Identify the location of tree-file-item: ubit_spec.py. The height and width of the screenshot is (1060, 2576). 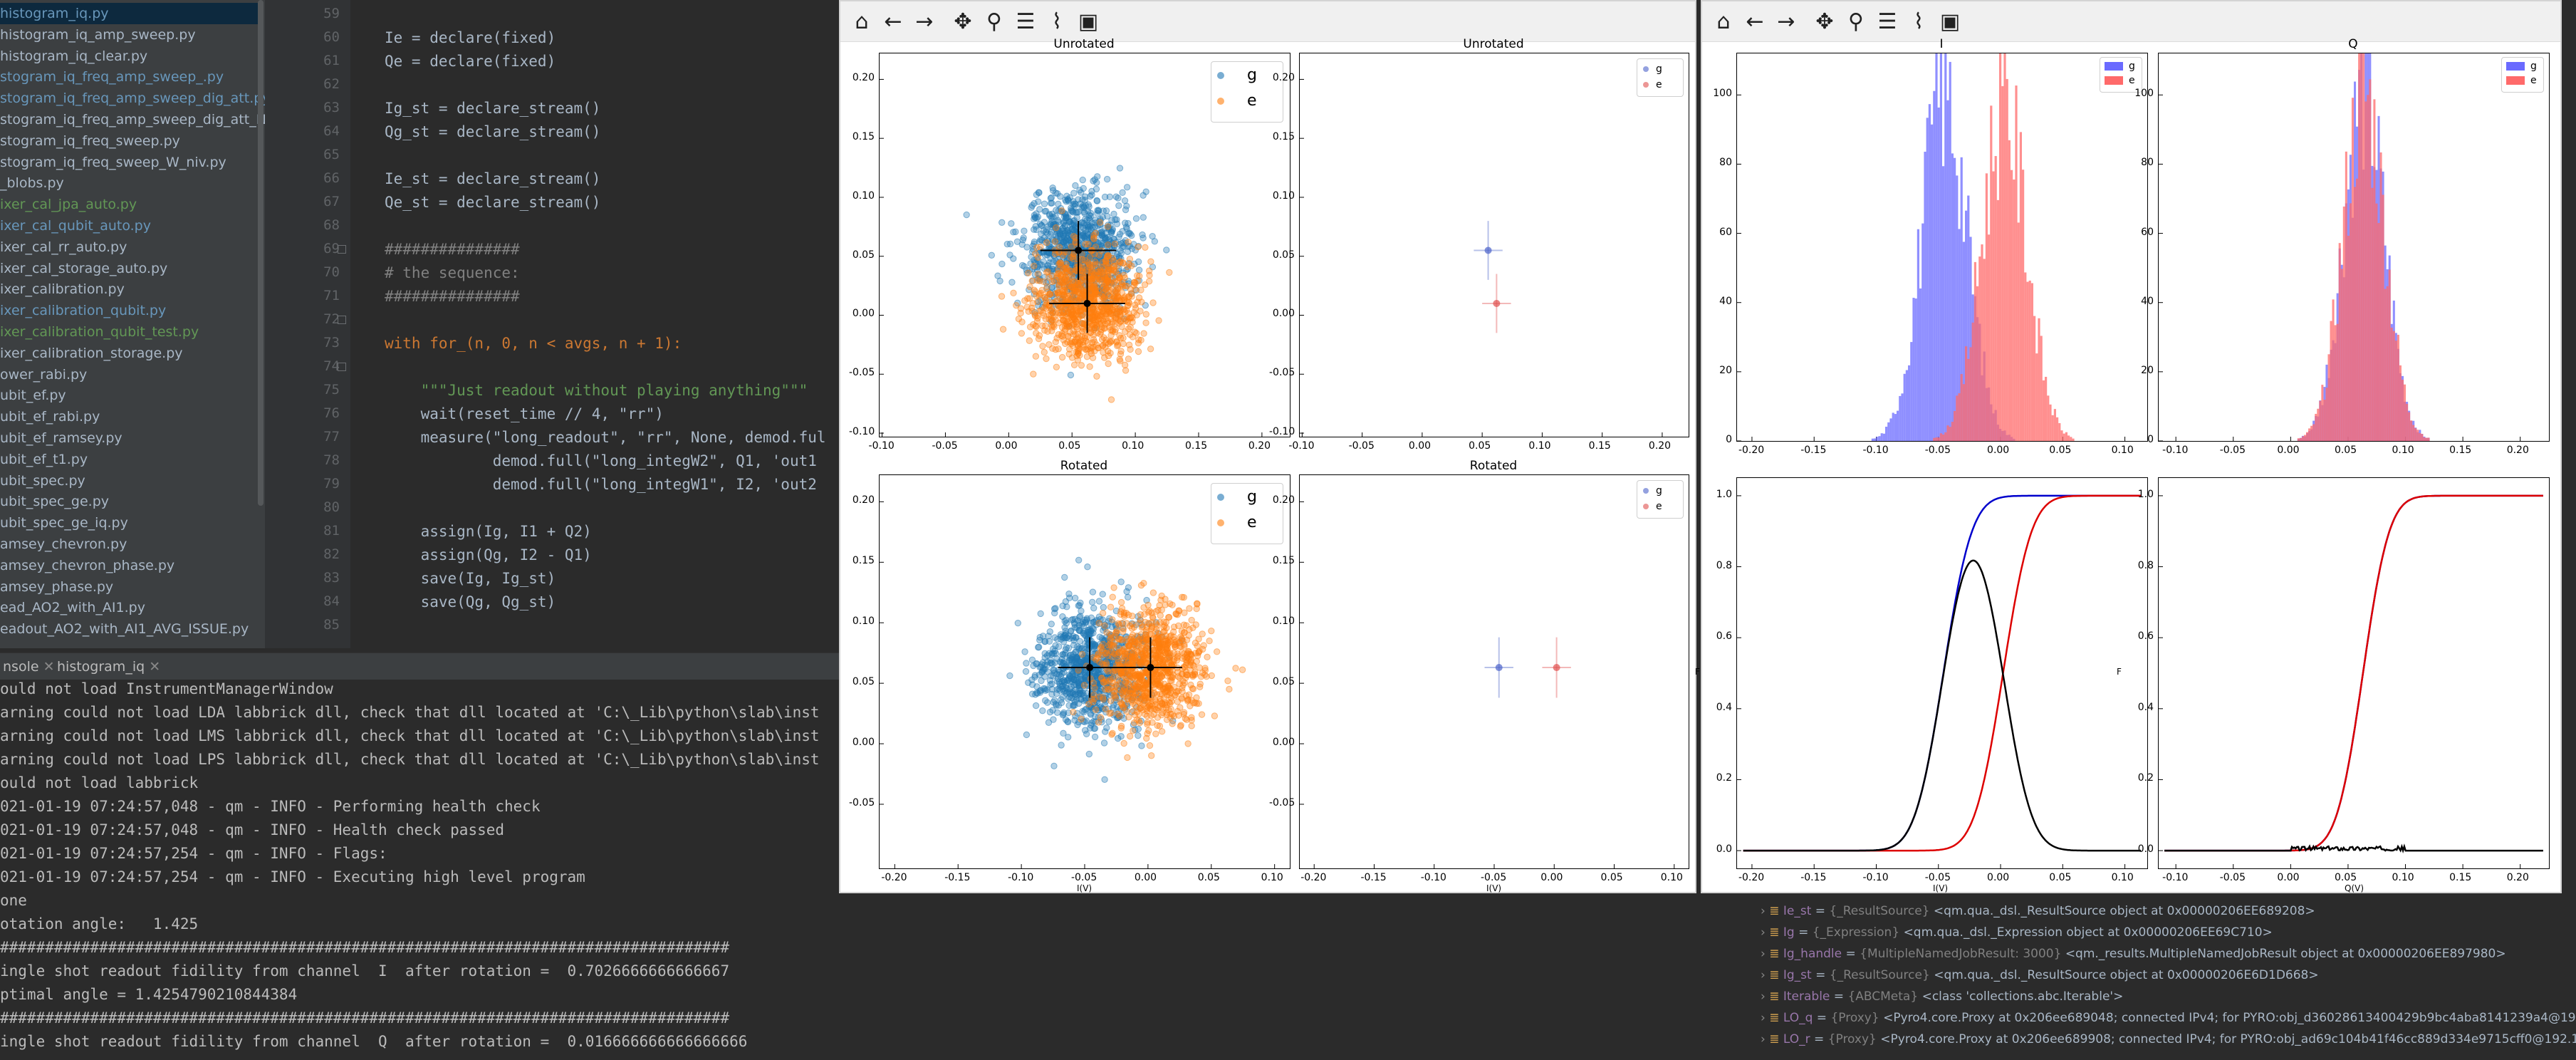
(42, 480).